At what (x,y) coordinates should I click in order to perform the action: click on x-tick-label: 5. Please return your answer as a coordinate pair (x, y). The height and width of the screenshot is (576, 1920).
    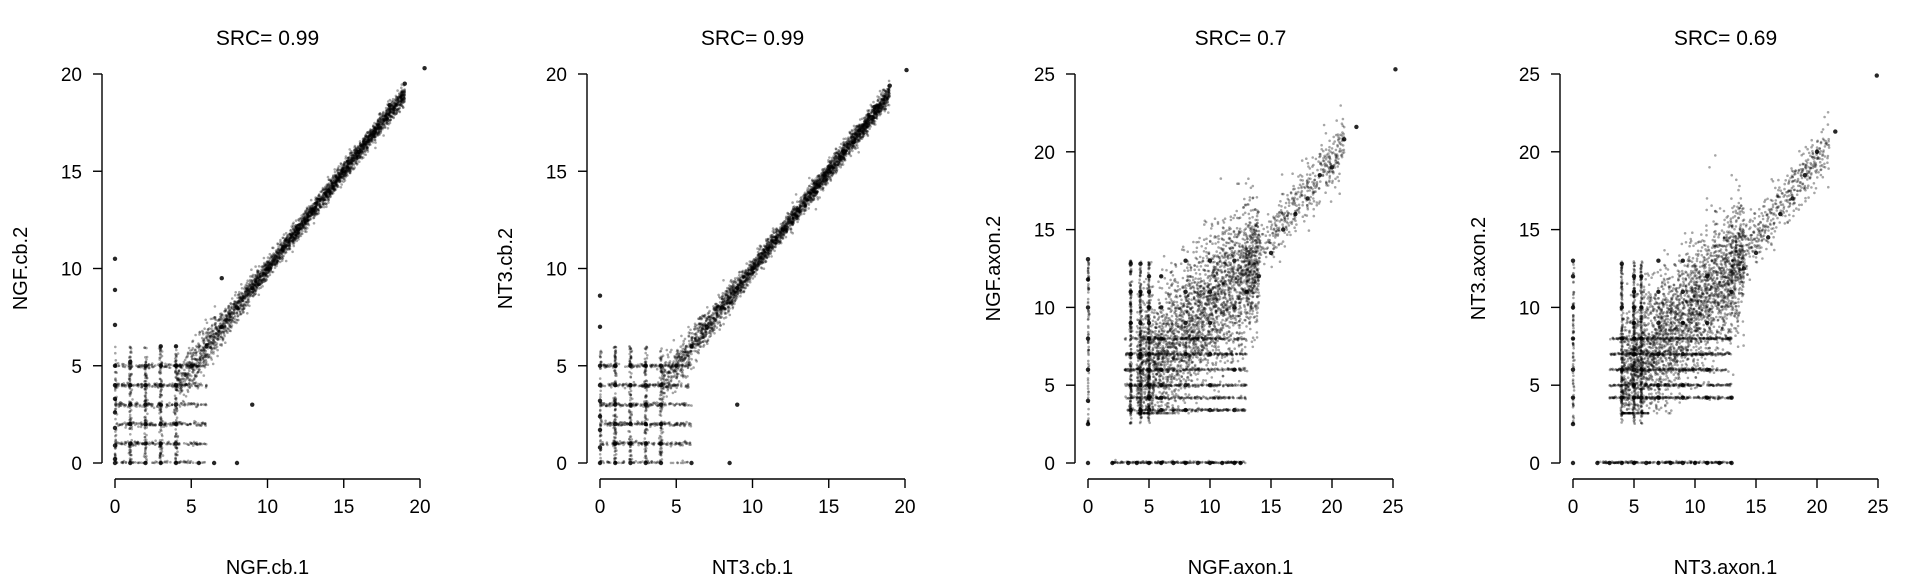
    Looking at the image, I should click on (676, 507).